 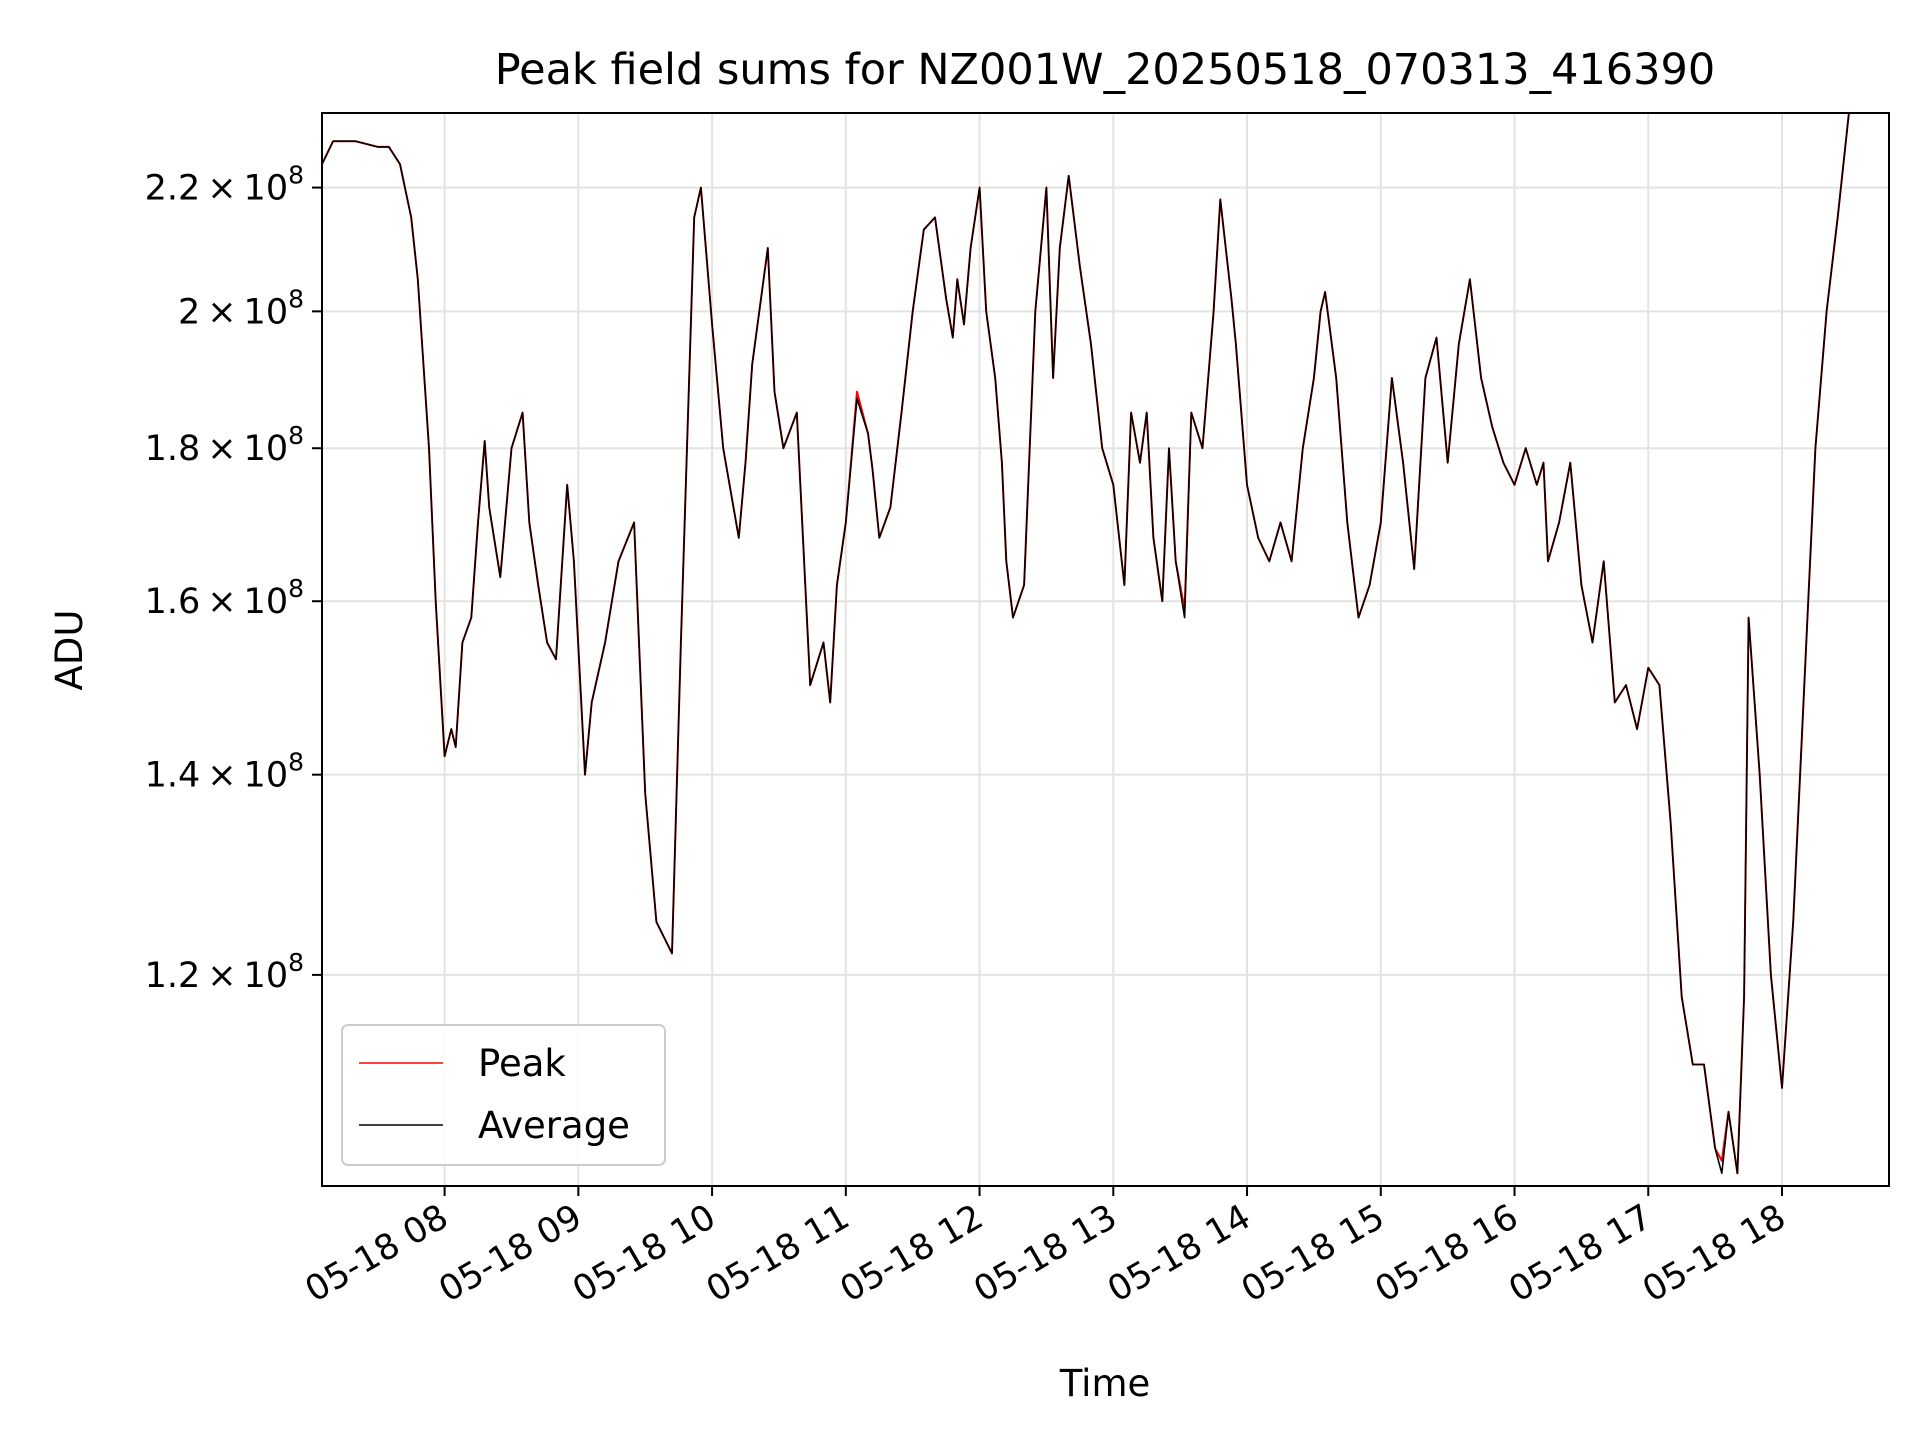 What do you see at coordinates (1105, 1383) in the screenshot?
I see `x-axis-label: Time` at bounding box center [1105, 1383].